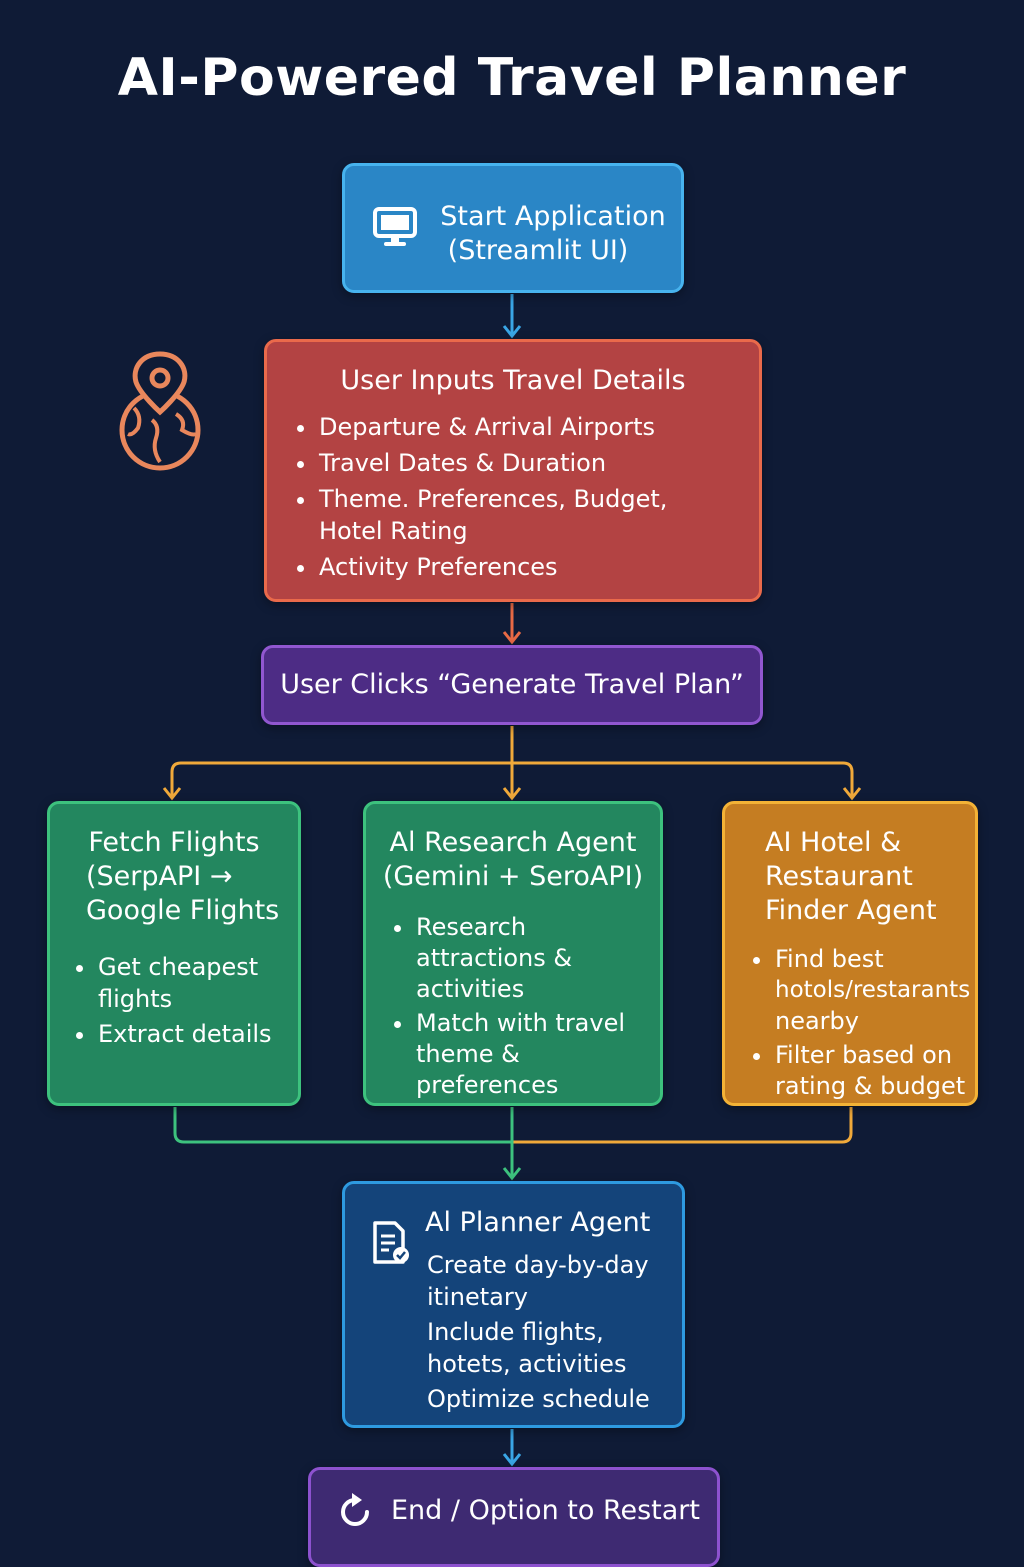 This screenshot has width=1024, height=1567. What do you see at coordinates (135, 999) in the screenshot?
I see `list-item-continuation: flights` at bounding box center [135, 999].